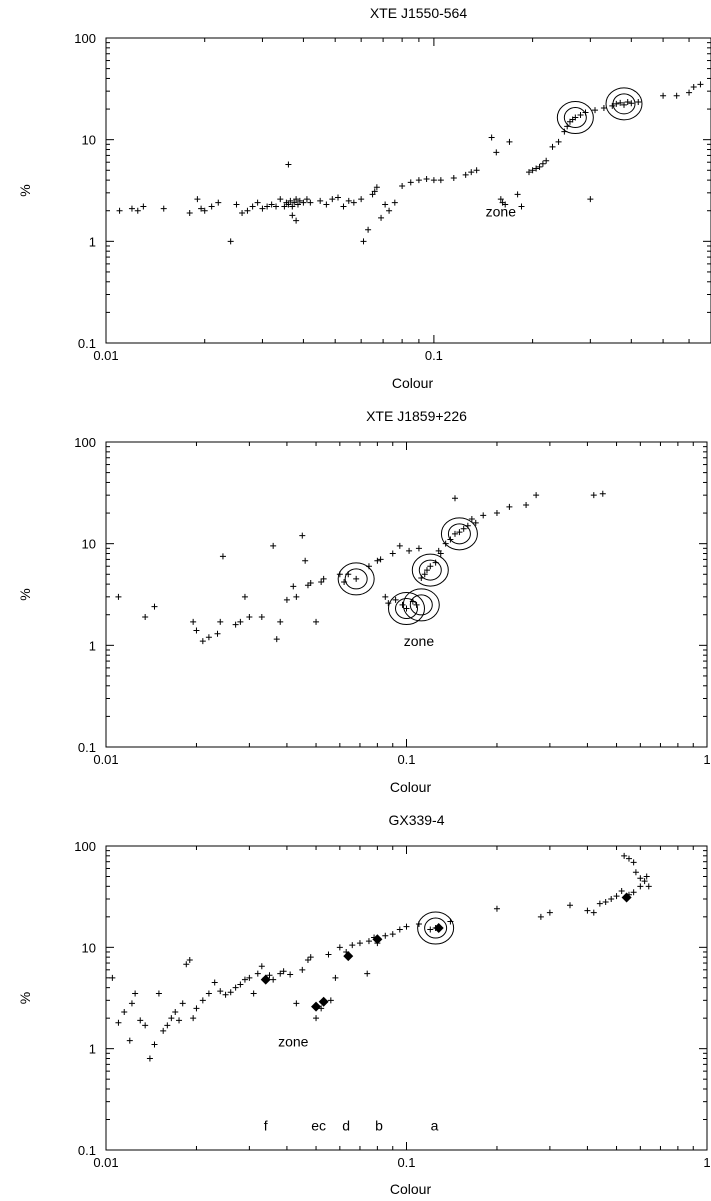 This screenshot has width=711, height=1201. What do you see at coordinates (435, 1126) in the screenshot?
I see `chart-3-annotation: a` at bounding box center [435, 1126].